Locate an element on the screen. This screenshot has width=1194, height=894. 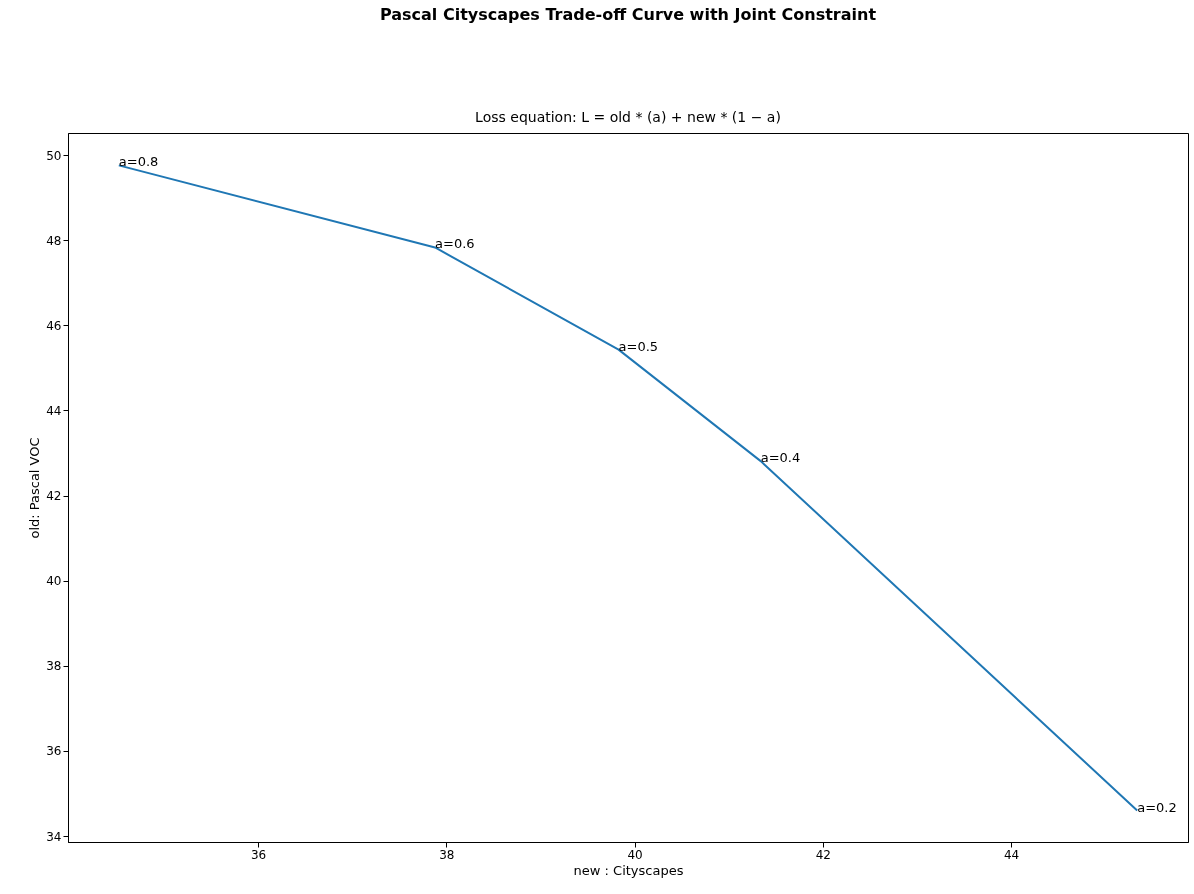
x-tick-label: 36 is located at coordinates (258, 854).